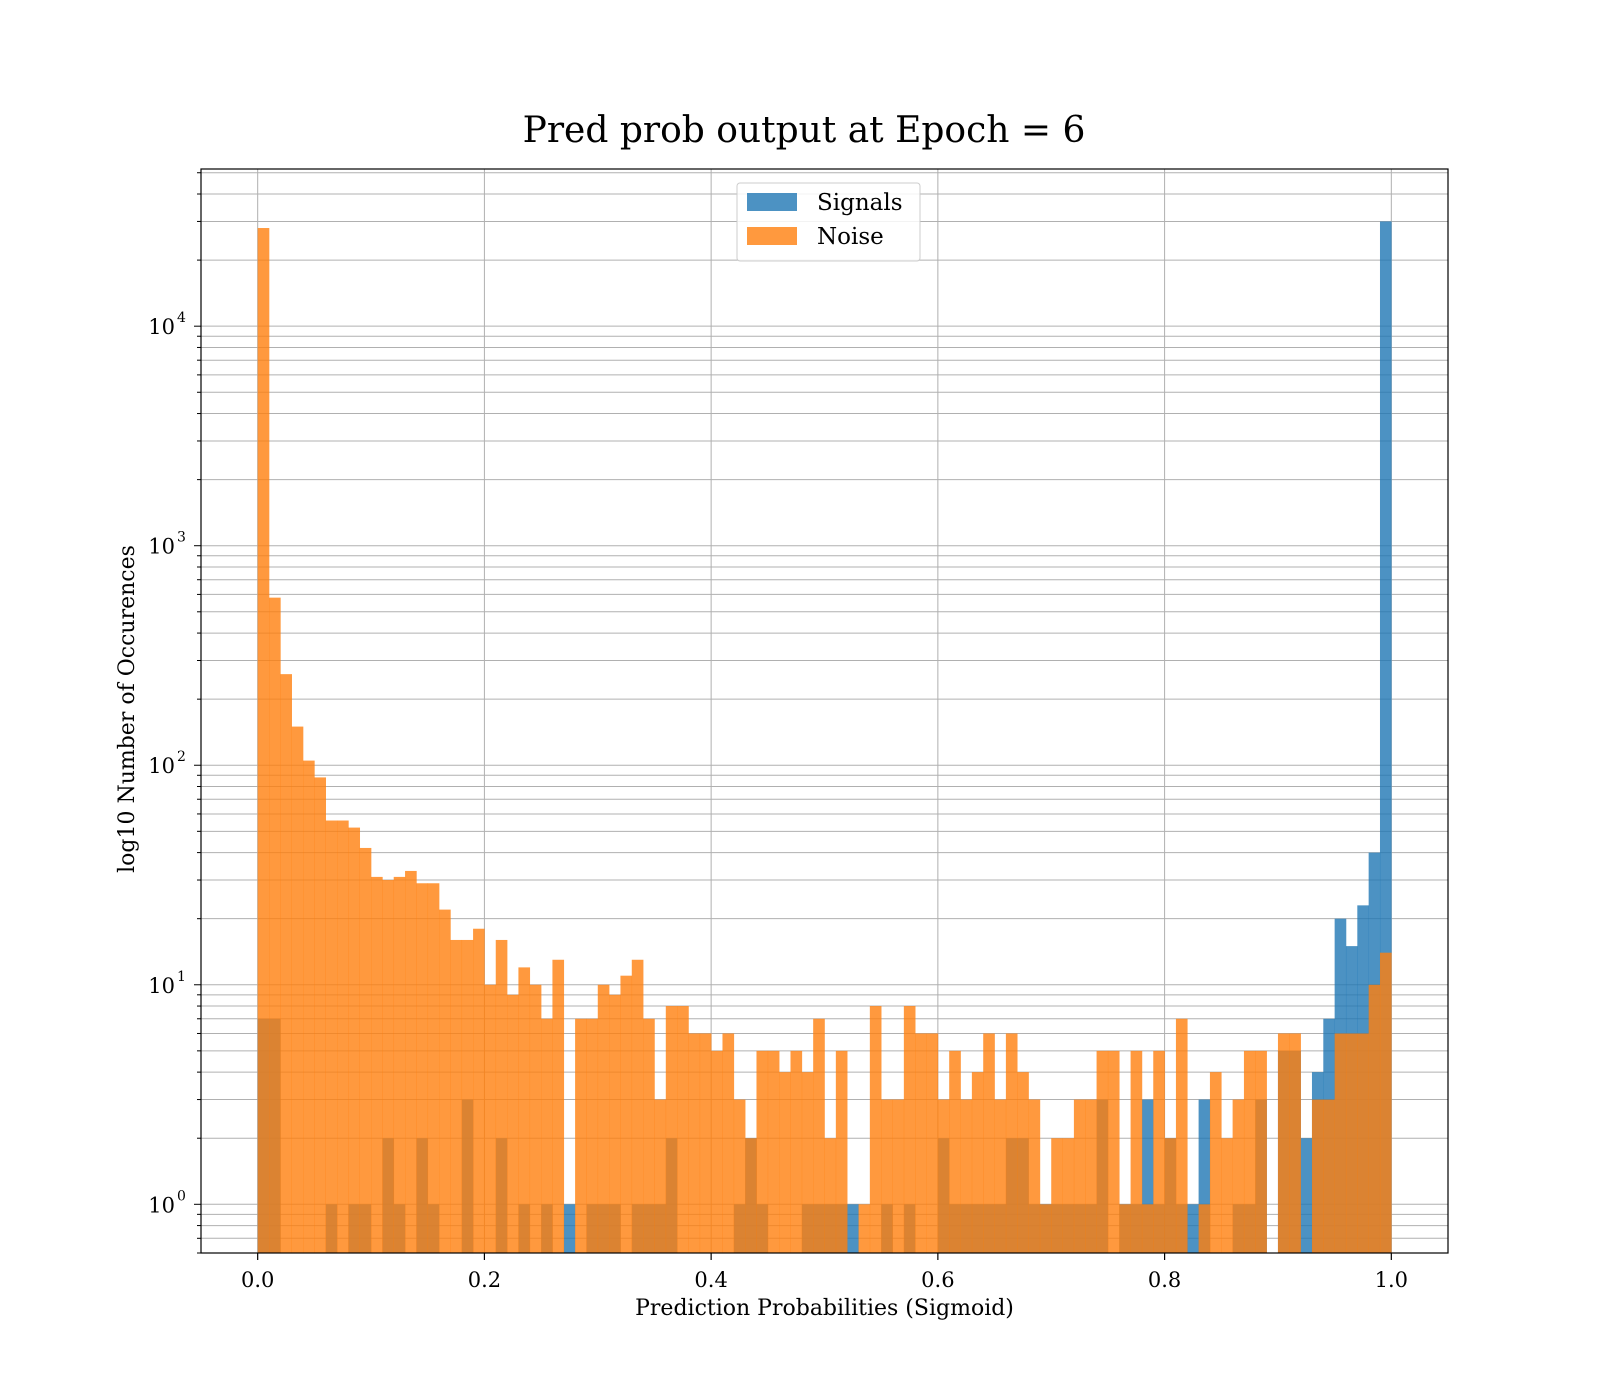 This screenshot has height=1400, width=1600. Describe the element at coordinates (772, 202) in the screenshot. I see `legend-swatch-signals` at that location.